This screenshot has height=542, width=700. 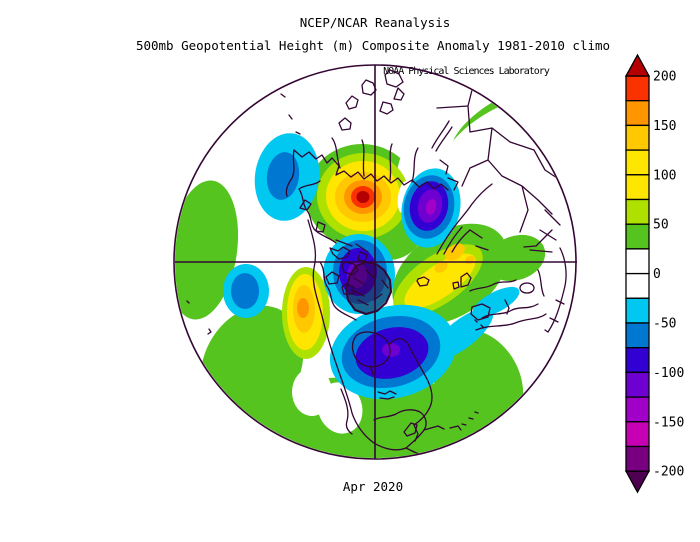 I want to click on coast-iceland, so click(x=423, y=281).